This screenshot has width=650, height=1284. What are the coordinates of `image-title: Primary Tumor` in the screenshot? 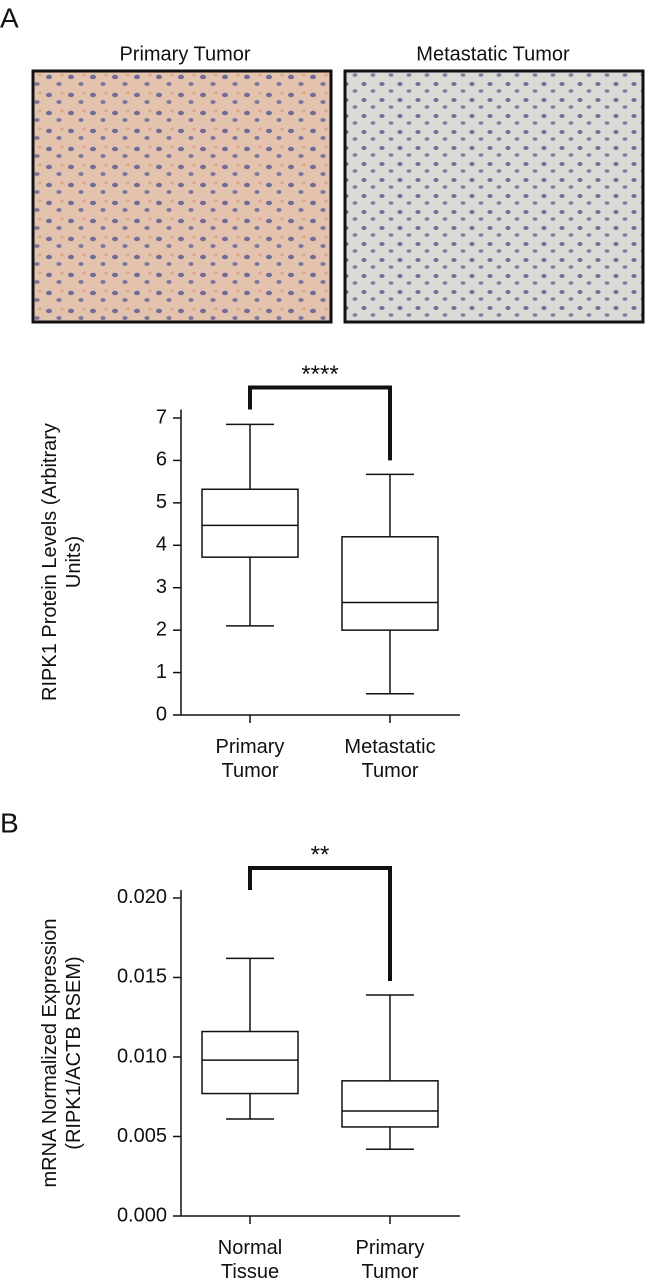 It's located at (184, 54).